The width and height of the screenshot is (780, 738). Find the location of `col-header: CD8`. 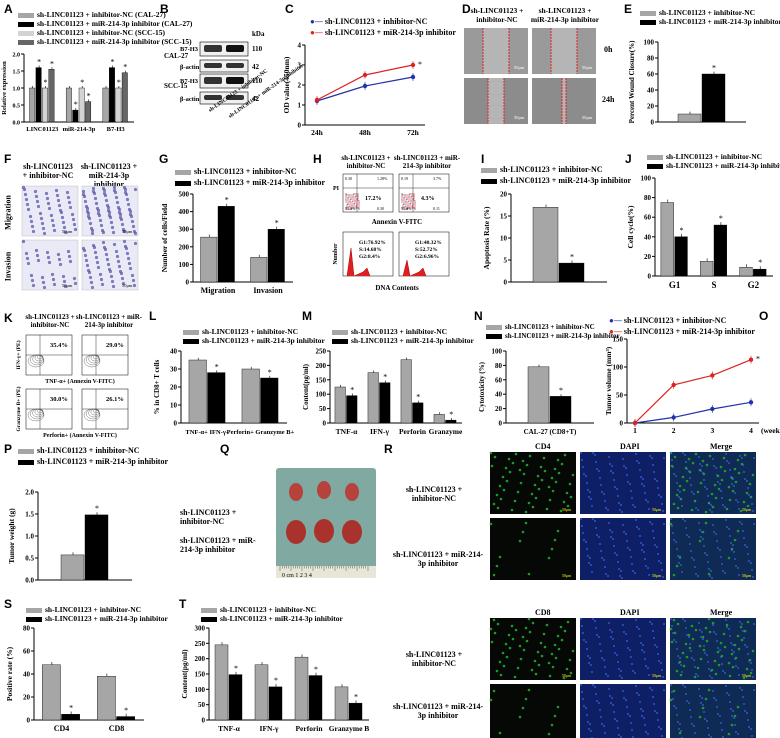

col-header: CD8 is located at coordinates (543, 612).